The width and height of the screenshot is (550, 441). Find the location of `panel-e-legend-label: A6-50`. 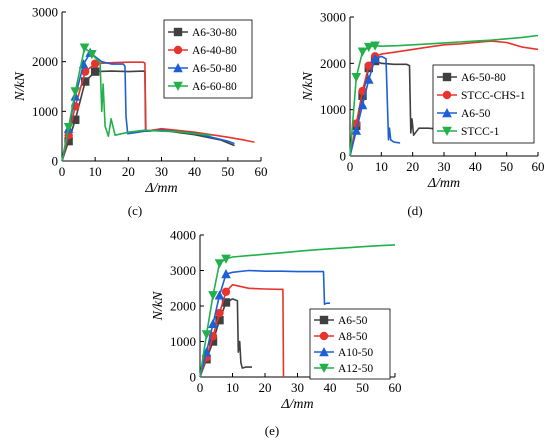

panel-e-legend-label: A6-50 is located at coordinates (353, 321).